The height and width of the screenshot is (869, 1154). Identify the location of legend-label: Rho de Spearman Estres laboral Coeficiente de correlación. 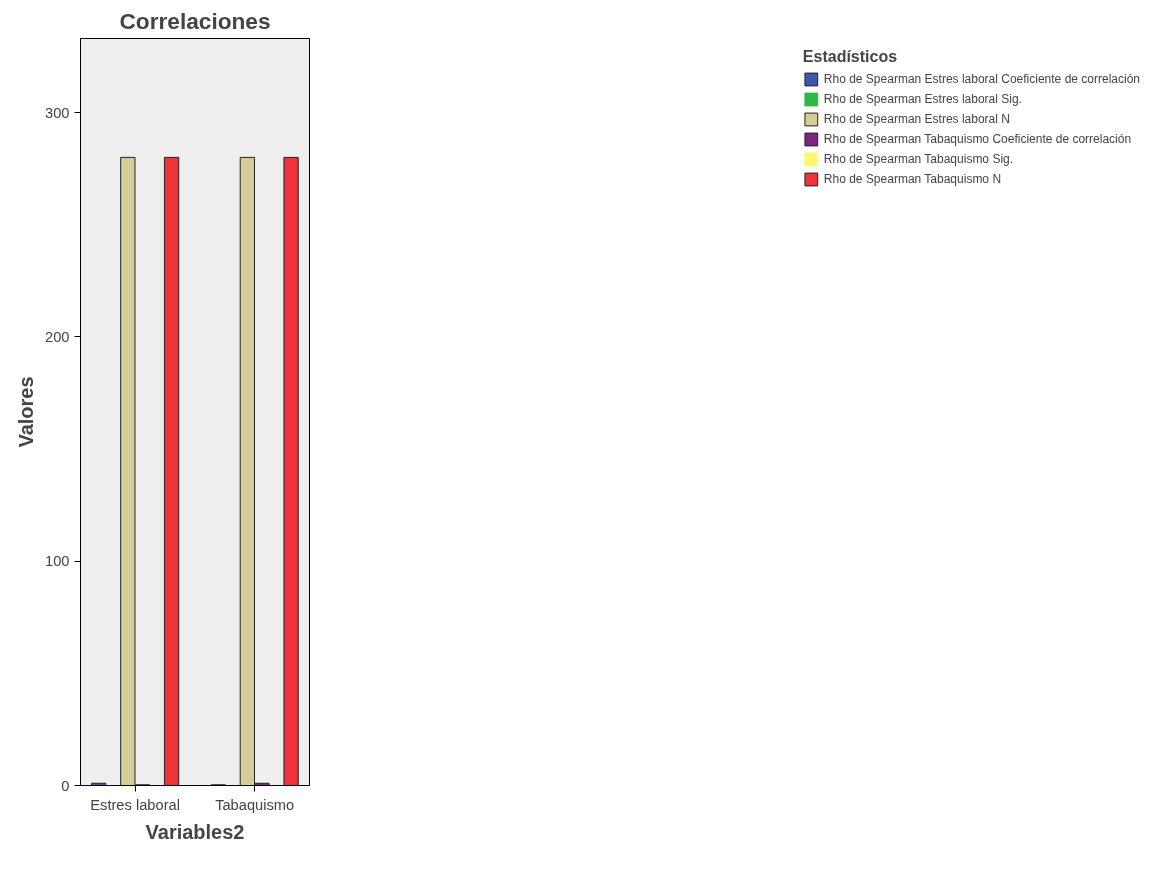
(981, 79).